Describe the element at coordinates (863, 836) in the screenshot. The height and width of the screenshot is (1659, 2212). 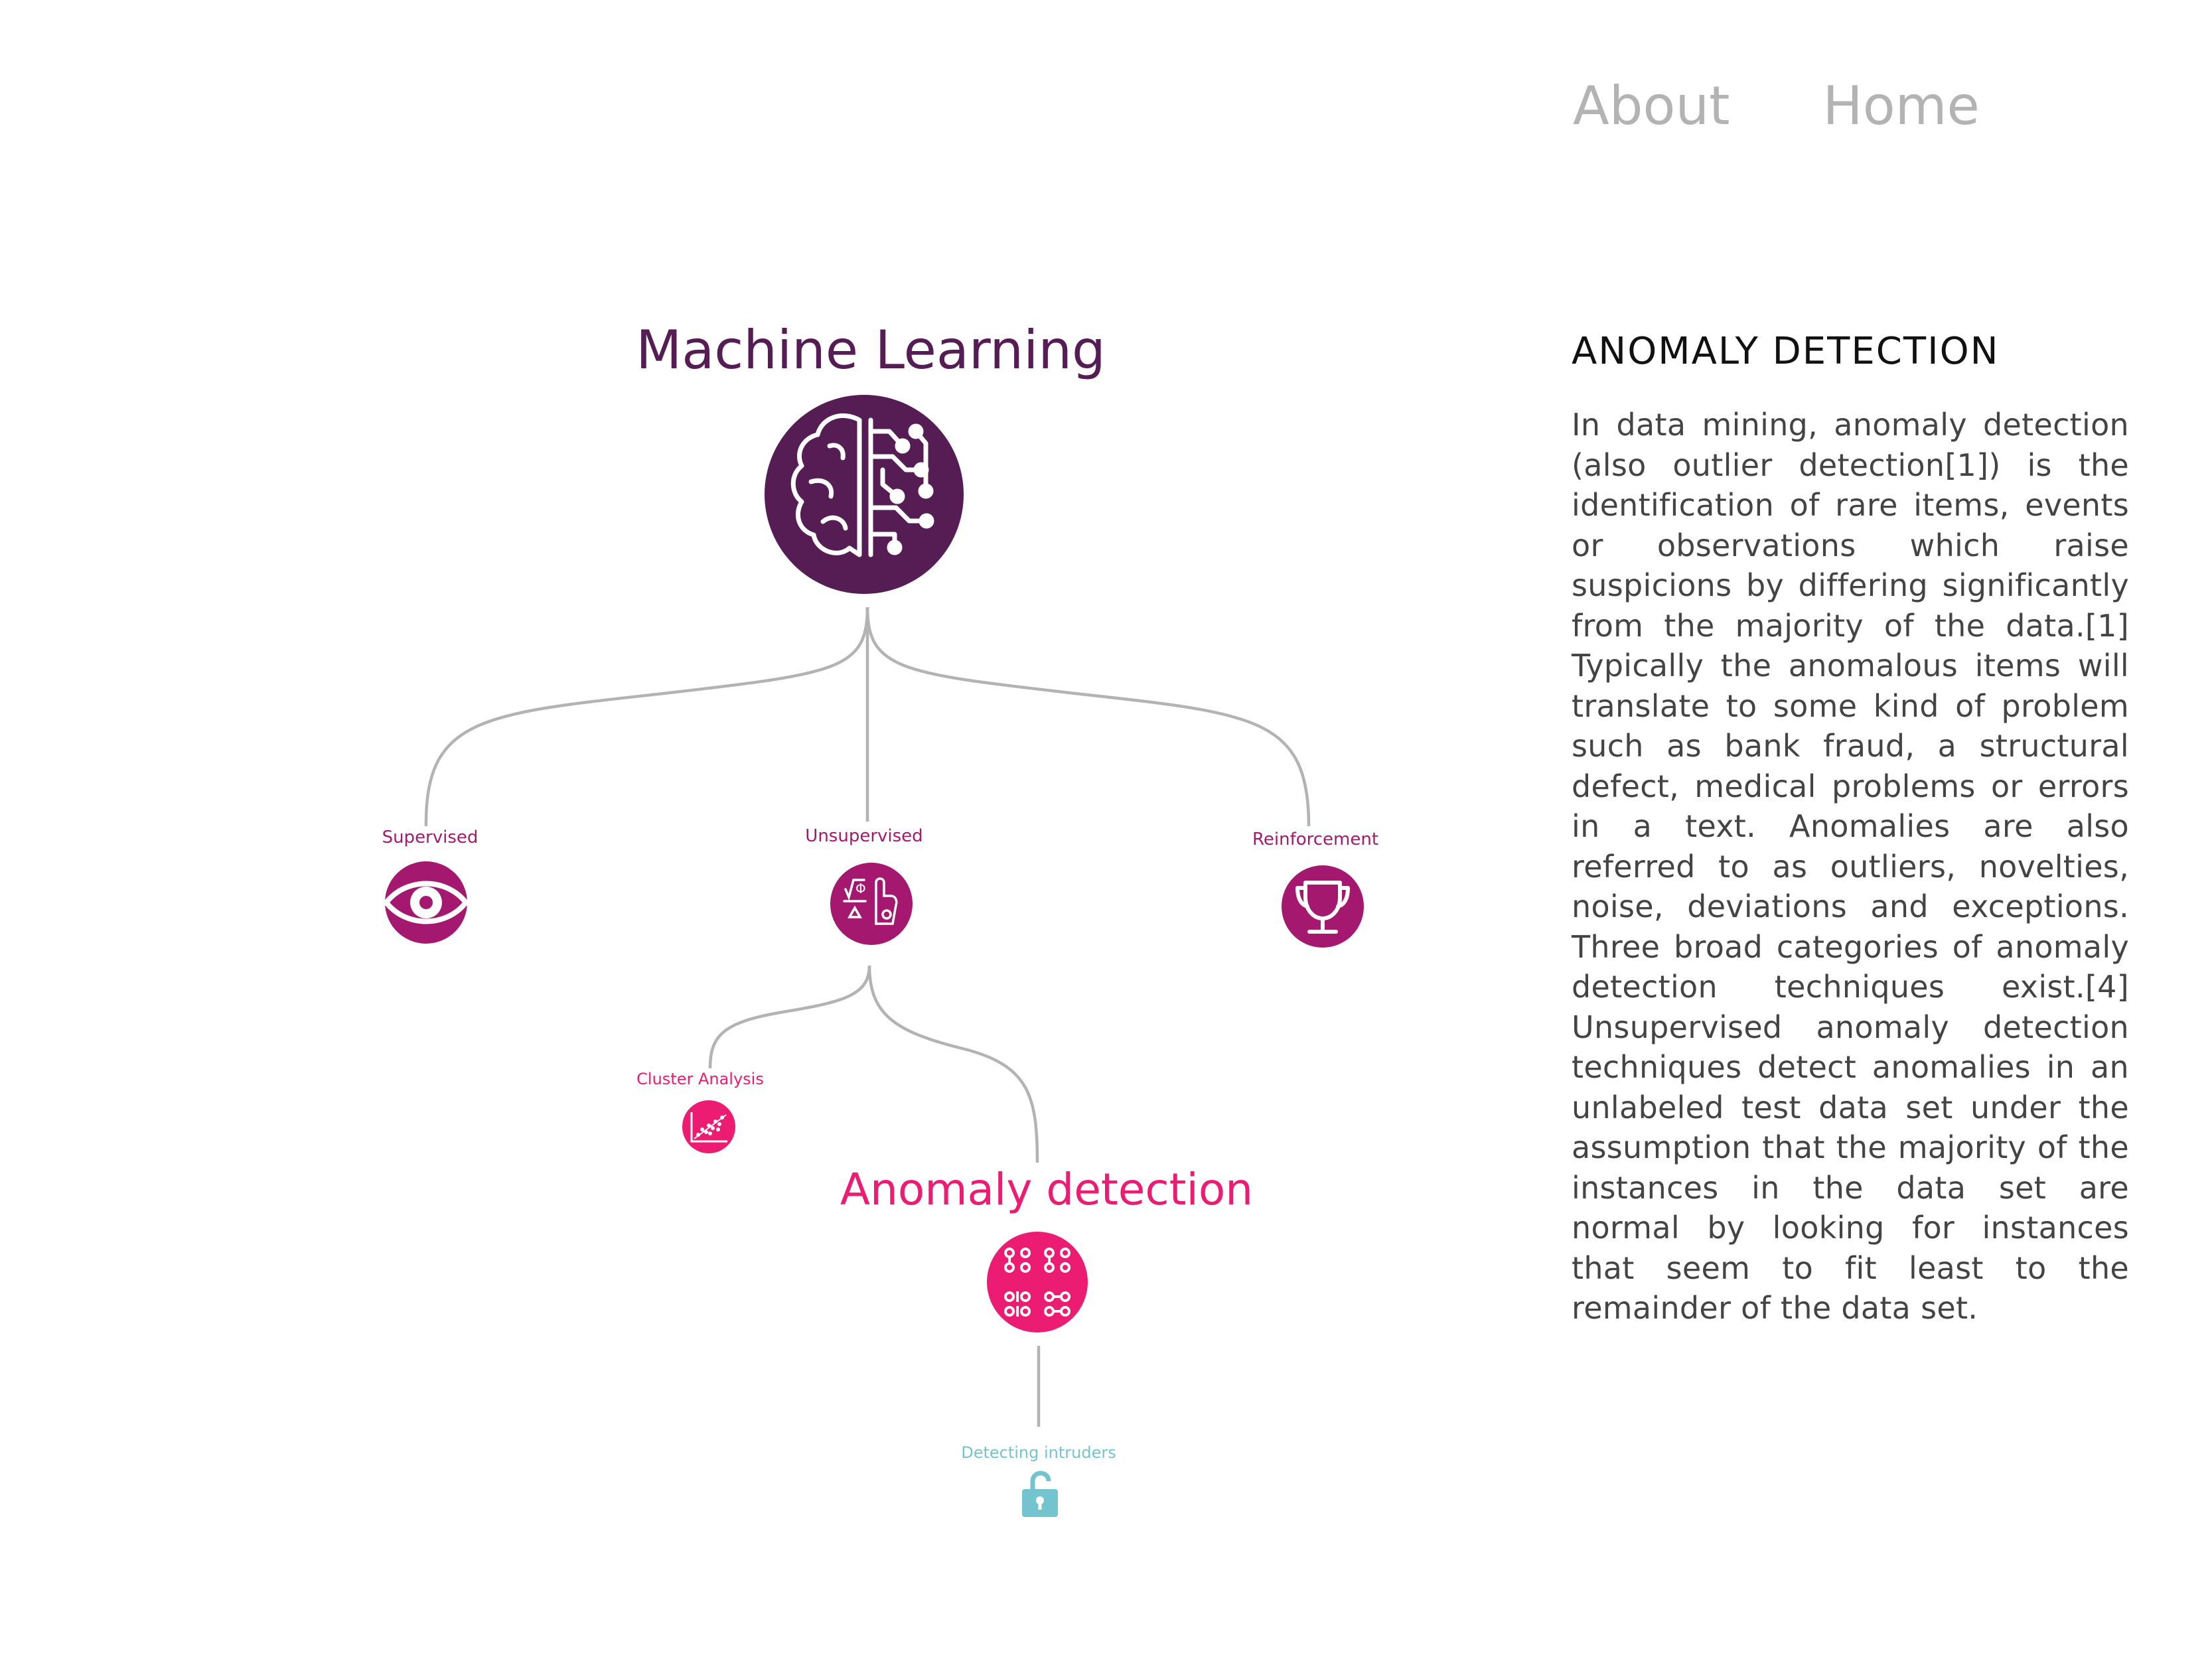
I see `unsupervised-label: Unsupervised` at that location.